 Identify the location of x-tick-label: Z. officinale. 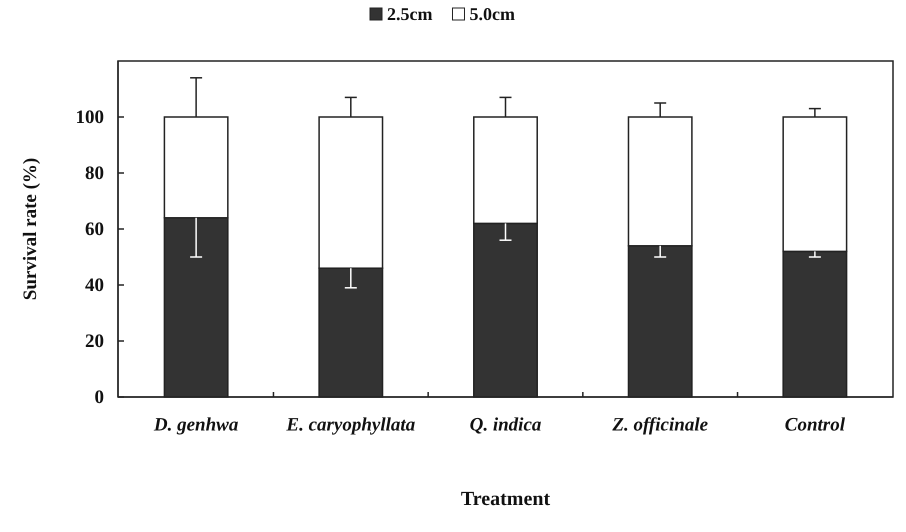
(660, 425).